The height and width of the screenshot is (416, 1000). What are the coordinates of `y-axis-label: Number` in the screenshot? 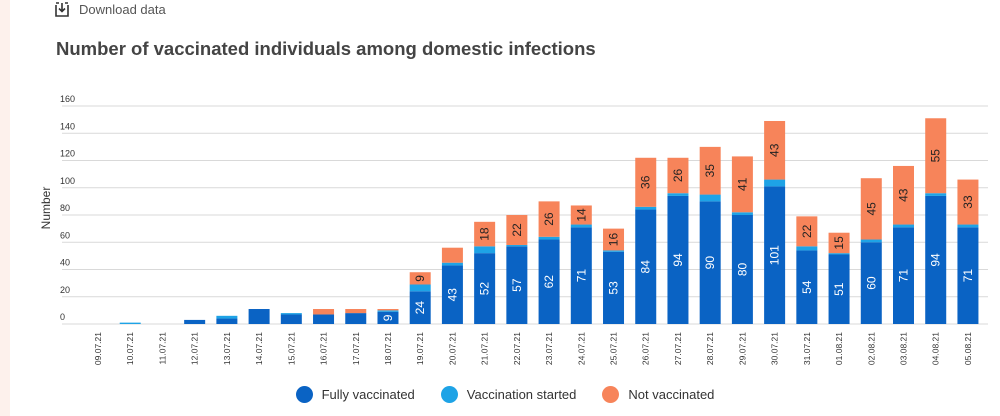 It's located at (46, 208).